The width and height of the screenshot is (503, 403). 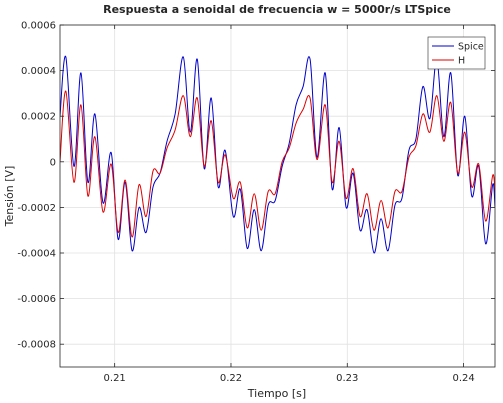 I want to click on y-tick-label: 0, so click(x=53, y=162).